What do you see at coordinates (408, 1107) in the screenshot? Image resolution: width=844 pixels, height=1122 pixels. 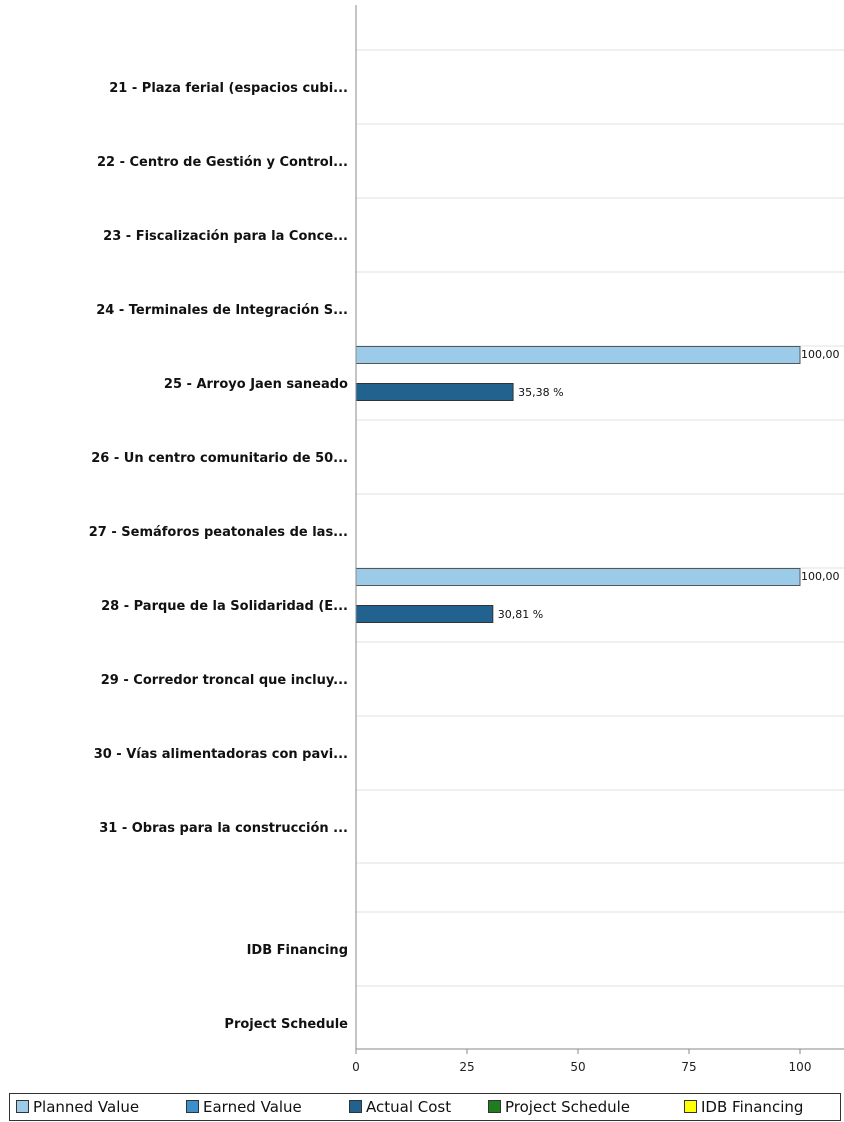 I see `legend-label: Actual Cost` at bounding box center [408, 1107].